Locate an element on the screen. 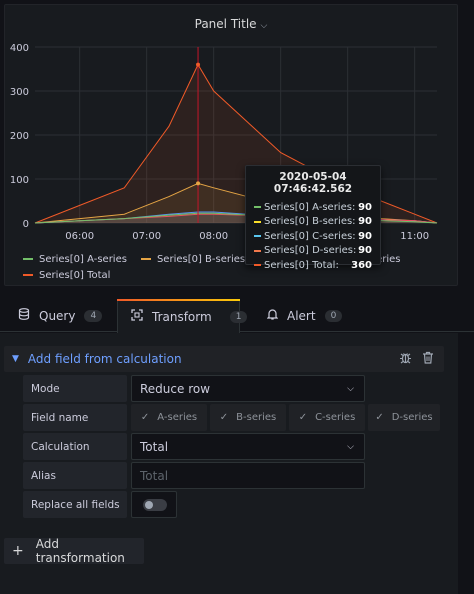  toggle-knob is located at coordinates (149, 505).